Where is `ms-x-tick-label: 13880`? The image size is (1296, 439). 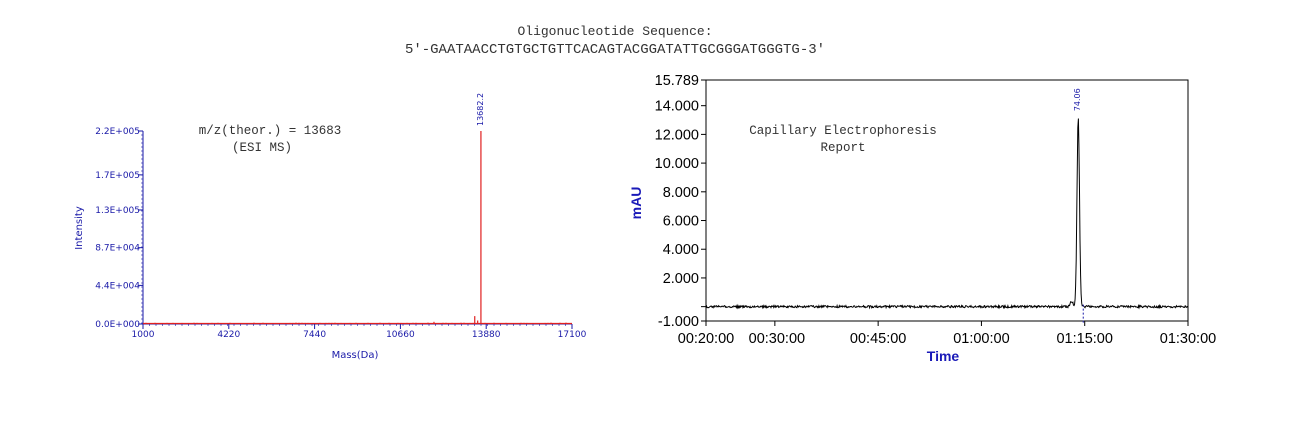
ms-x-tick-label: 13880 is located at coordinates (486, 335).